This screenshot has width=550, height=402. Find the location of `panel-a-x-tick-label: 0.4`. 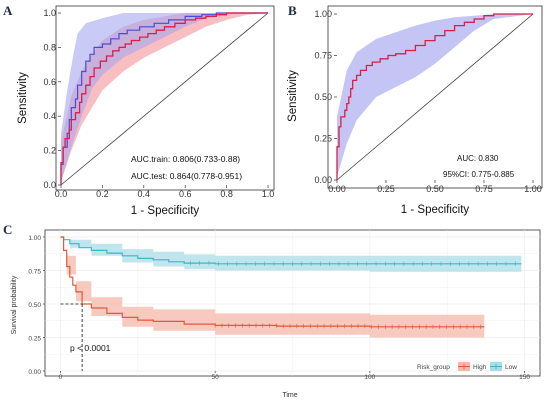

panel-a-x-tick-label: 0.4 is located at coordinates (144, 194).